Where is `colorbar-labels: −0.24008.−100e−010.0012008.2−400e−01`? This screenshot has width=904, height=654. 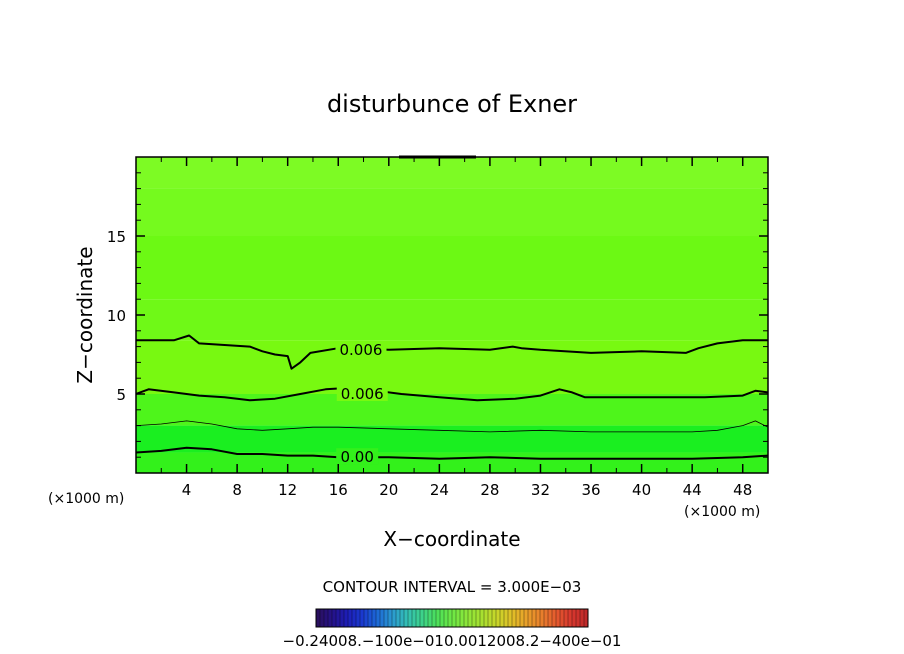 colorbar-labels: −0.24008.−100e−010.0012008.2−400e−01 is located at coordinates (452, 641).